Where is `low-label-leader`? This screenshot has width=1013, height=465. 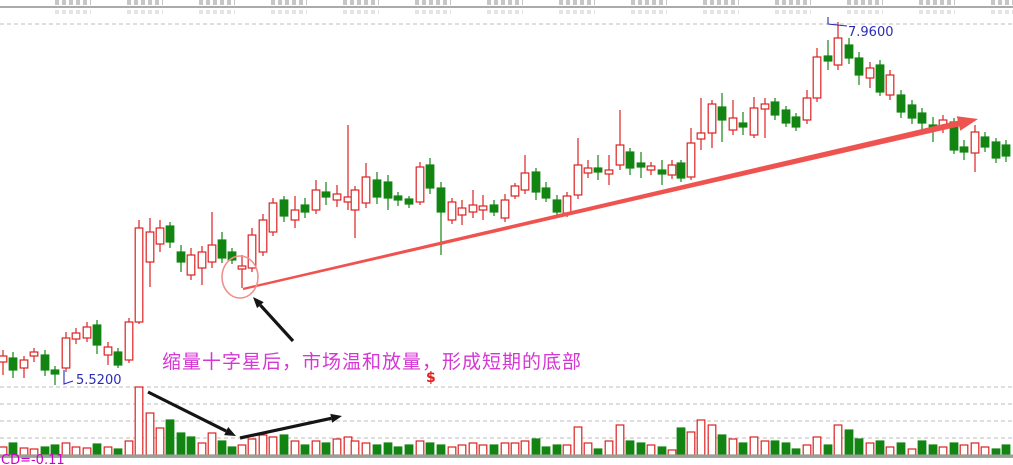
low-label-leader is located at coordinates (68, 377).